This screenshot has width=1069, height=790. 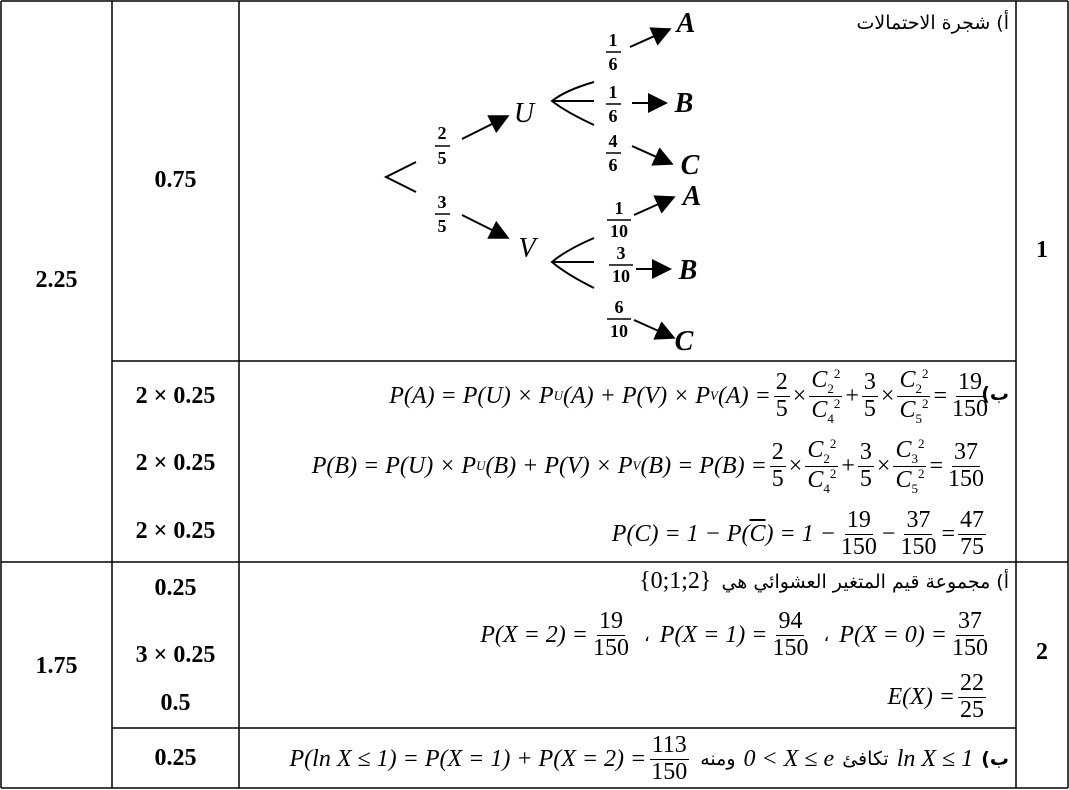 I want to click on outcome-vc: C, so click(x=684, y=341).